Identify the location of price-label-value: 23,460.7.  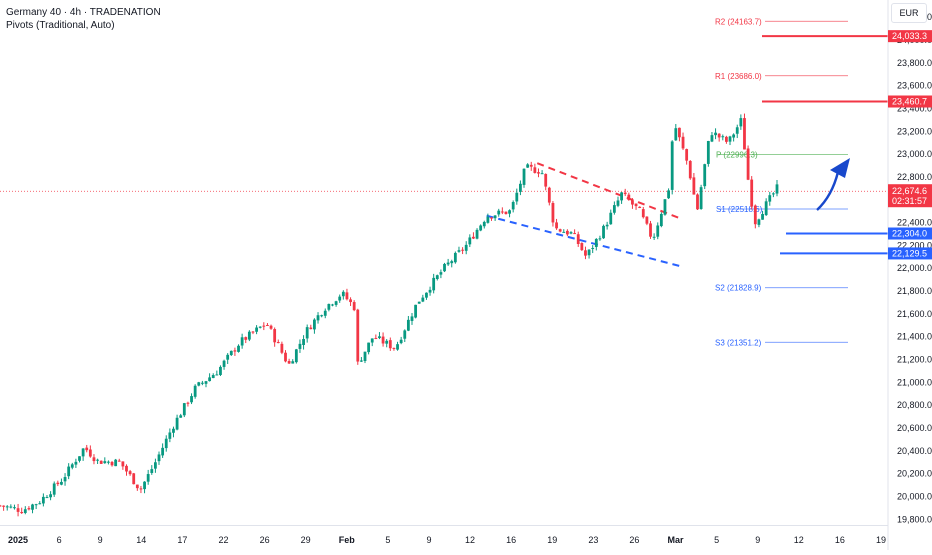
(909, 101).